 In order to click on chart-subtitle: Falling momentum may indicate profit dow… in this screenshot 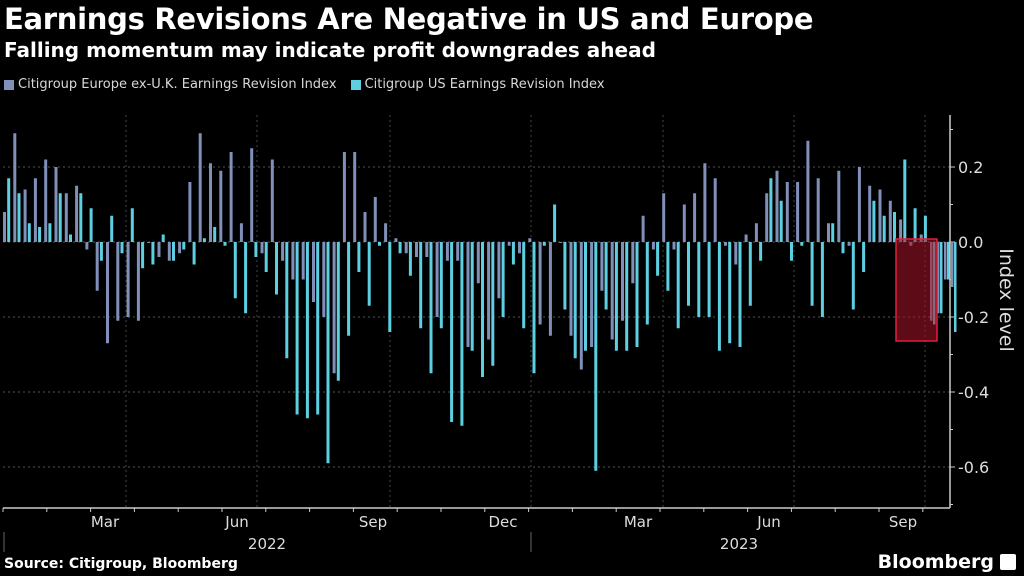, I will do `click(330, 50)`.